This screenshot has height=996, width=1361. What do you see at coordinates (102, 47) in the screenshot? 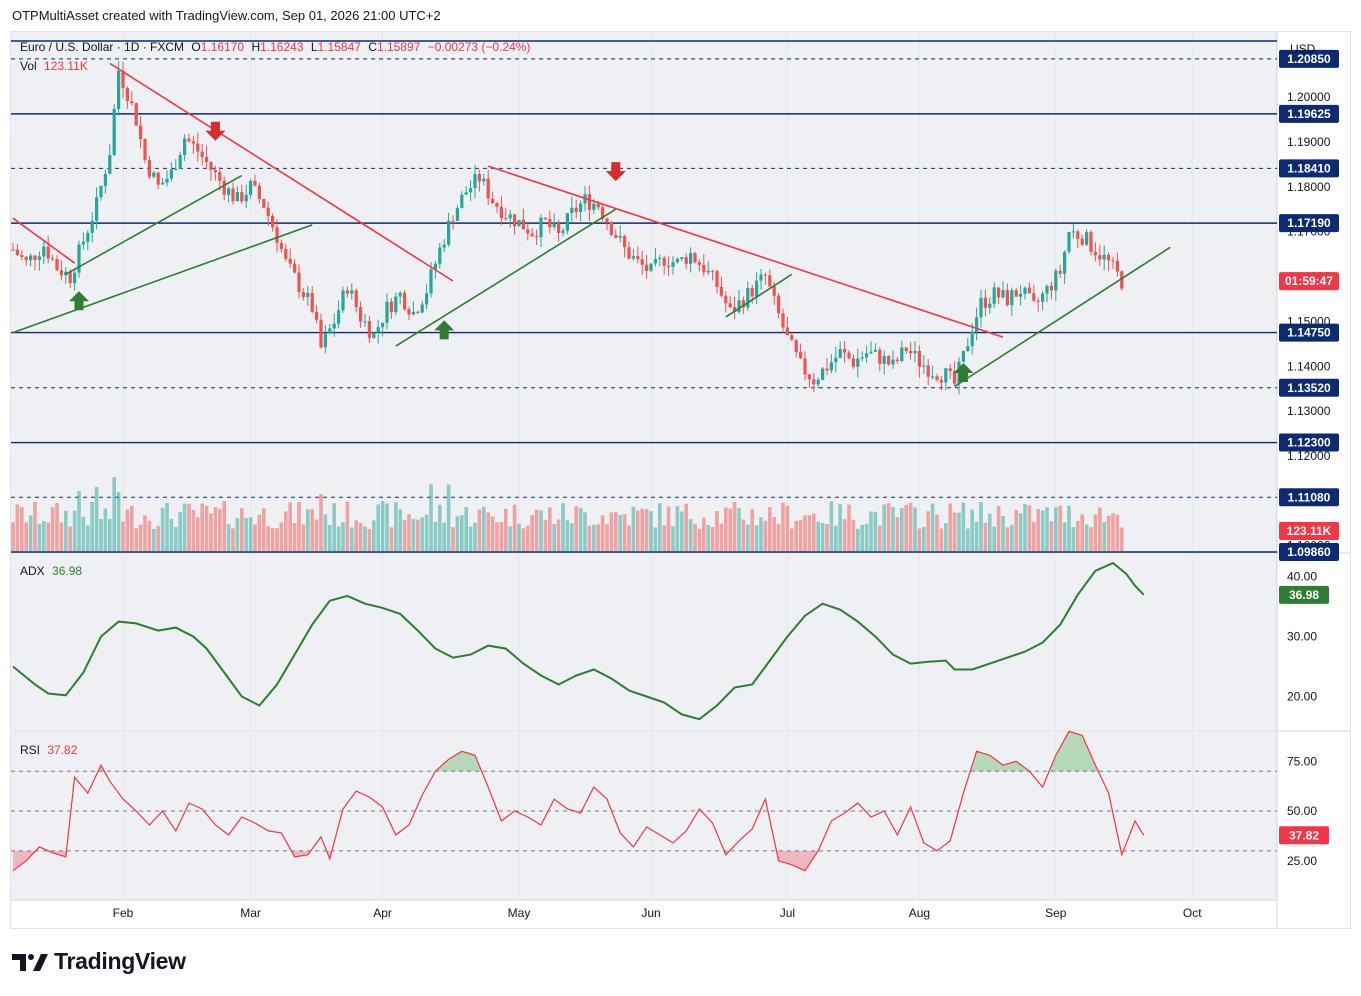
I see `legend-symbol: Euro / U.S. Dollar · 1D · FXCM` at bounding box center [102, 47].